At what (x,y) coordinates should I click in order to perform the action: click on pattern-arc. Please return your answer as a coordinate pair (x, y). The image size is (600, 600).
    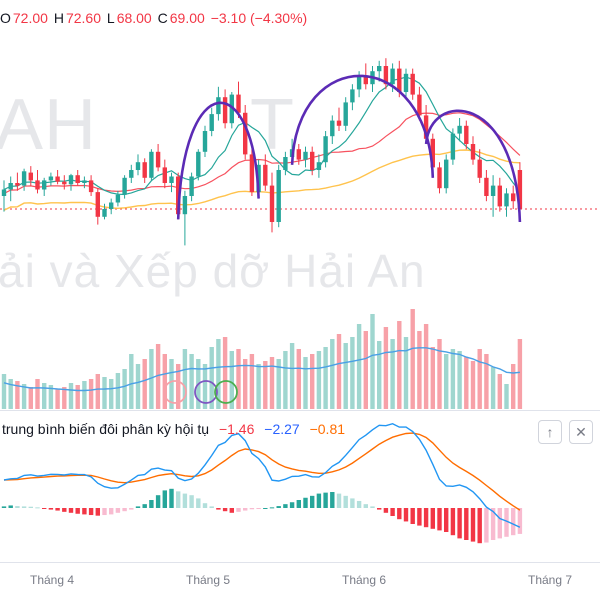
    Looking at the image, I should click on (218, 160).